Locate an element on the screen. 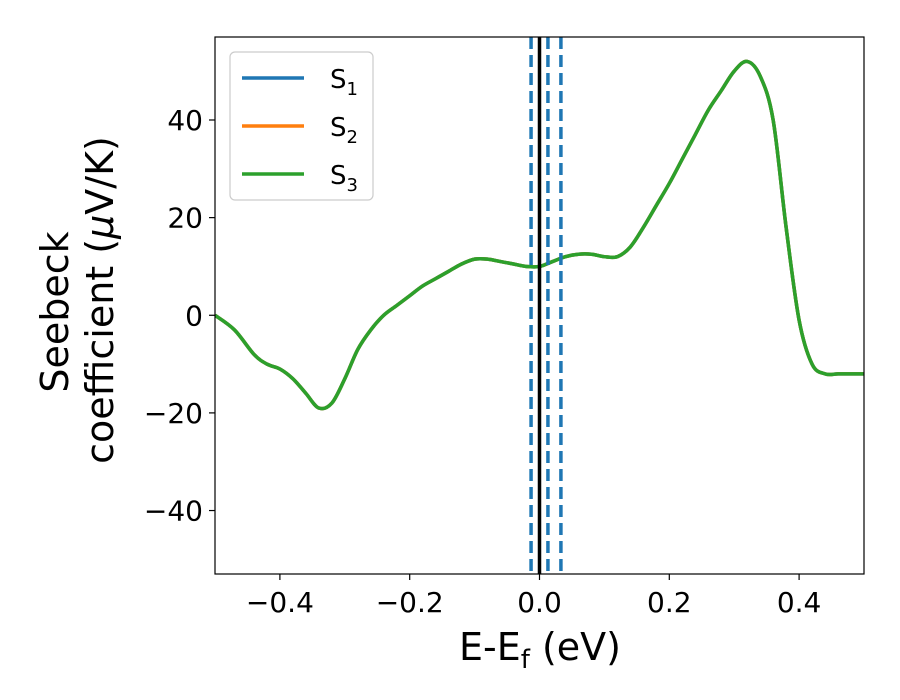  x-tick-label: −0.4 is located at coordinates (280, 602).